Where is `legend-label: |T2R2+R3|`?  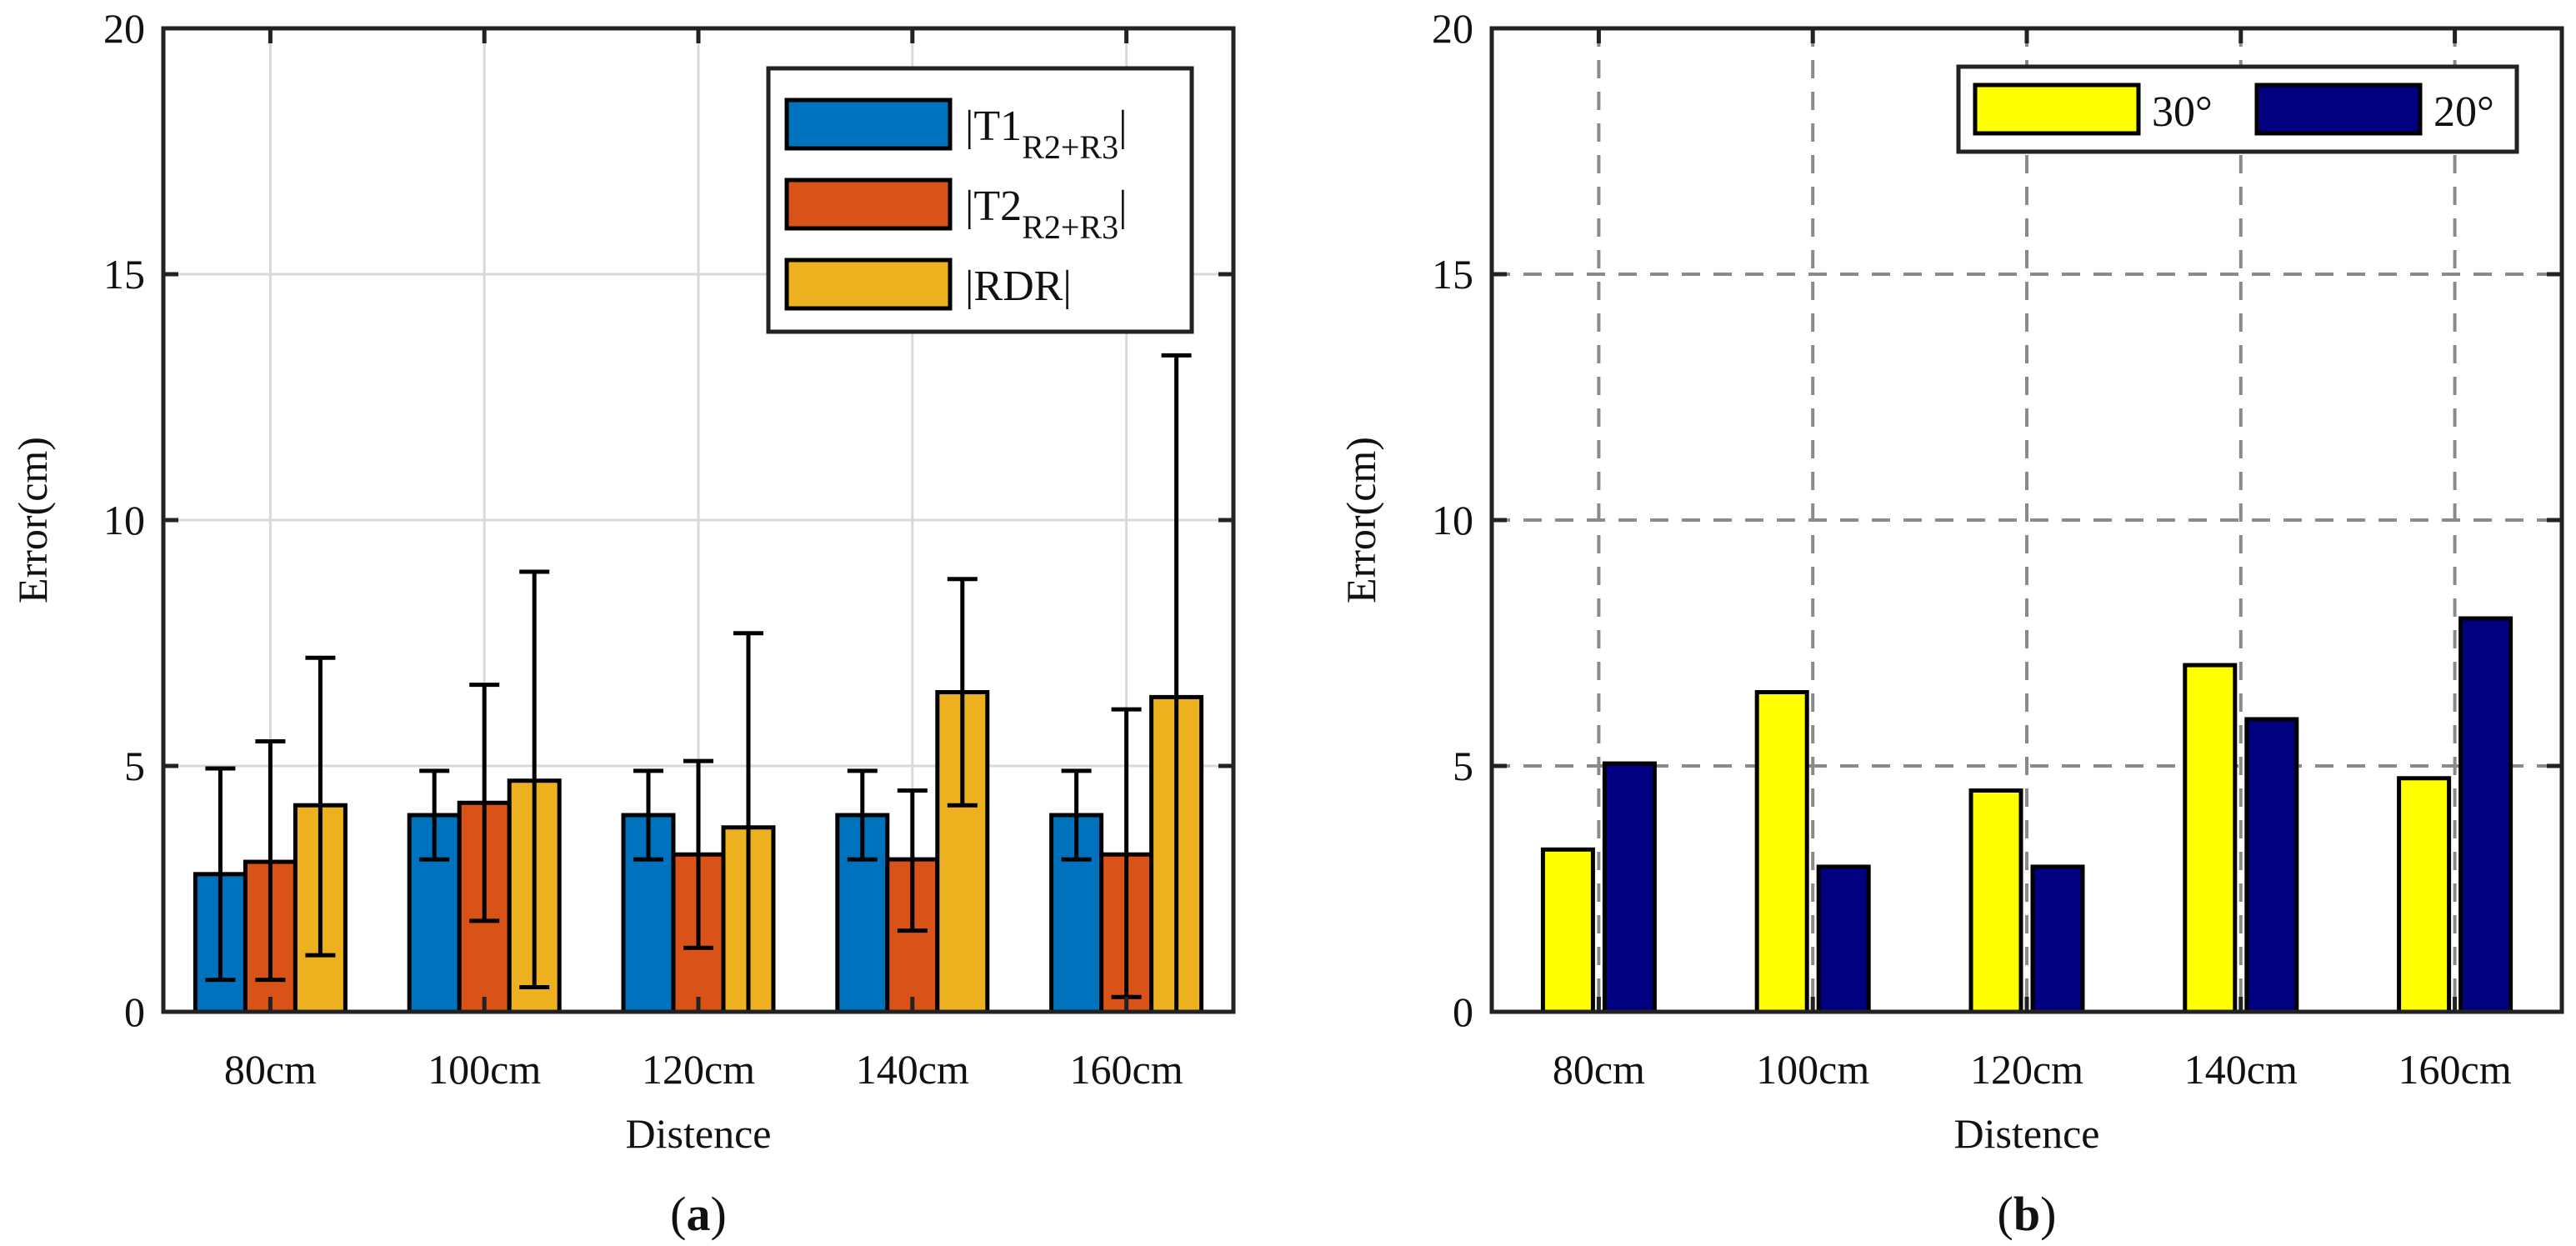
legend-label: |T2R2+R3| is located at coordinates (1046, 214).